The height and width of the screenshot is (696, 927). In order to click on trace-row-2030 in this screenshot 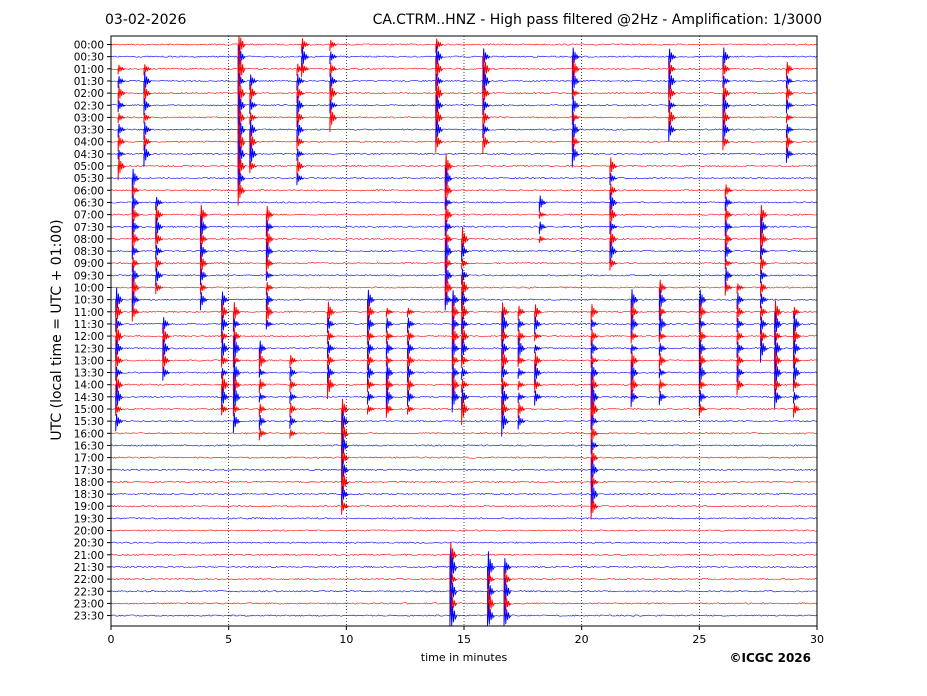, I will do `click(463, 542)`.